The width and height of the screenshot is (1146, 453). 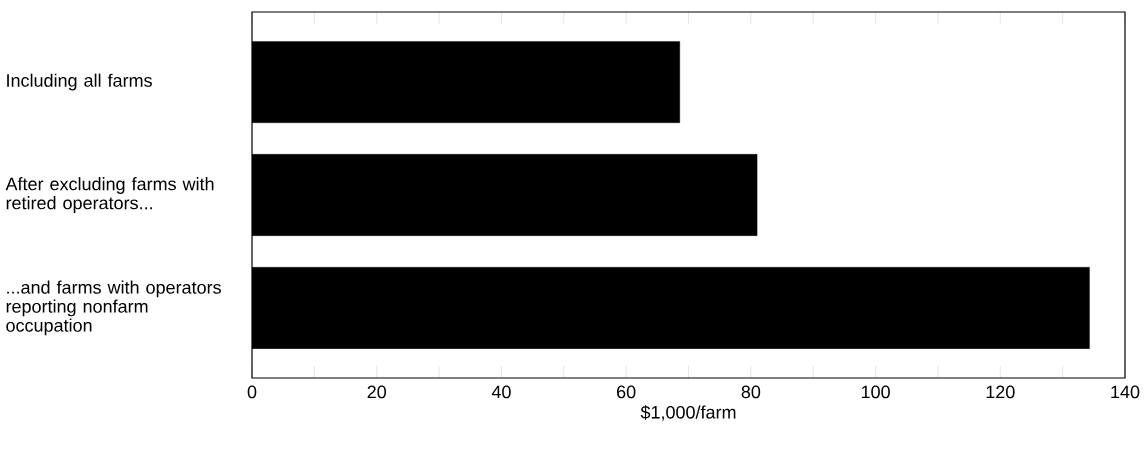 What do you see at coordinates (688, 413) in the screenshot?
I see `x-axis-title: $1,000/farm` at bounding box center [688, 413].